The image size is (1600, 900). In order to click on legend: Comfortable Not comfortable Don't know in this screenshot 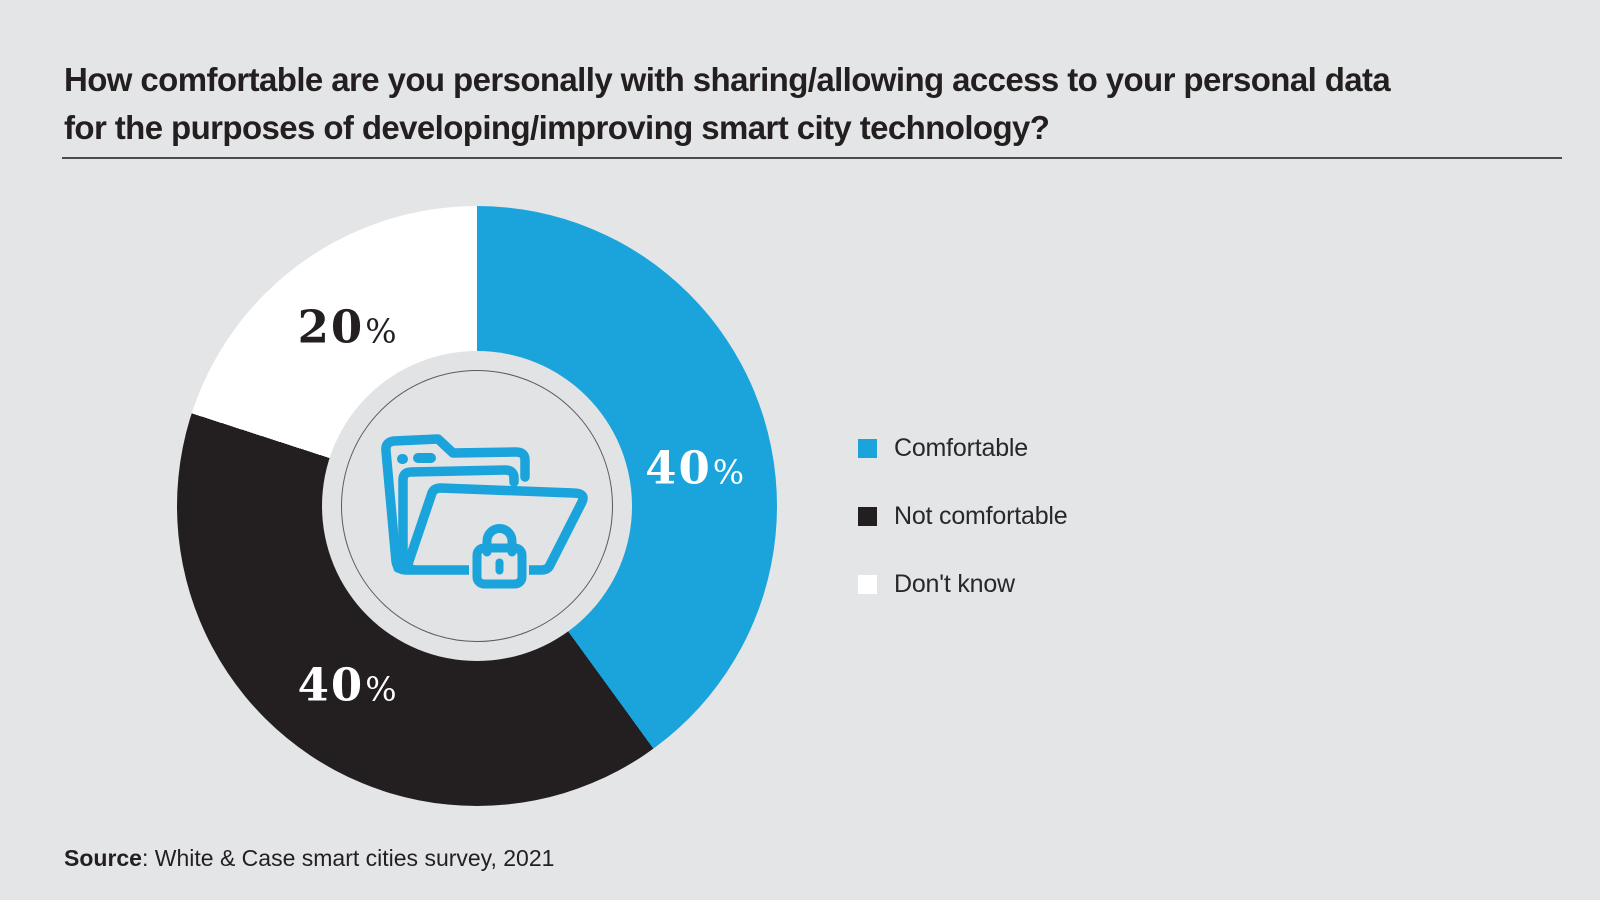, I will do `click(963, 538)`.